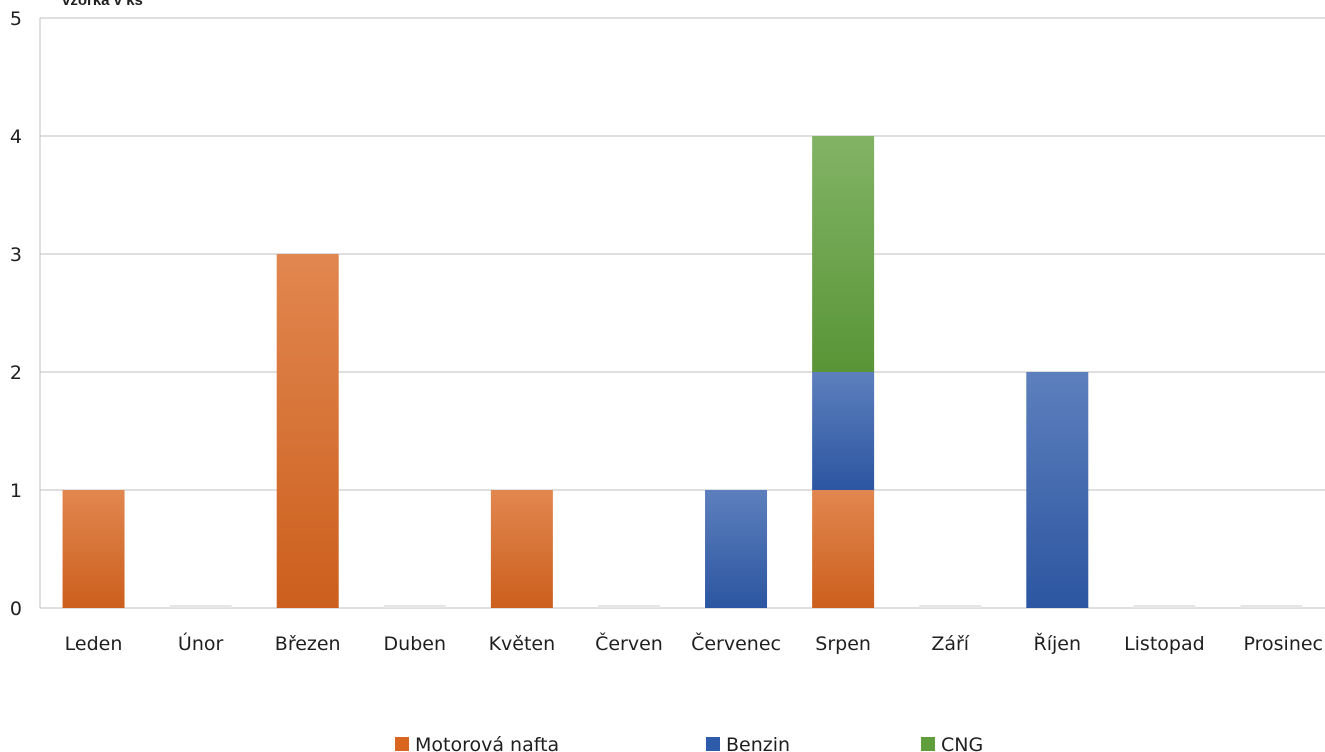 The height and width of the screenshot is (752, 1325). Describe the element at coordinates (758, 743) in the screenshot. I see `legend-label: Benzin` at that location.